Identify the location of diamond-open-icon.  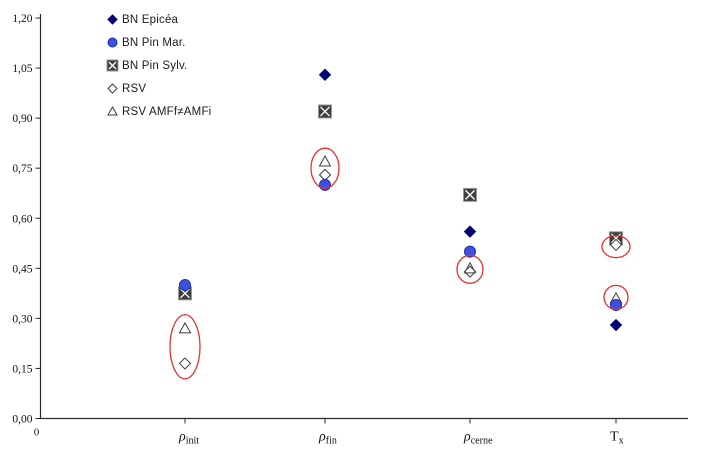
(112, 88).